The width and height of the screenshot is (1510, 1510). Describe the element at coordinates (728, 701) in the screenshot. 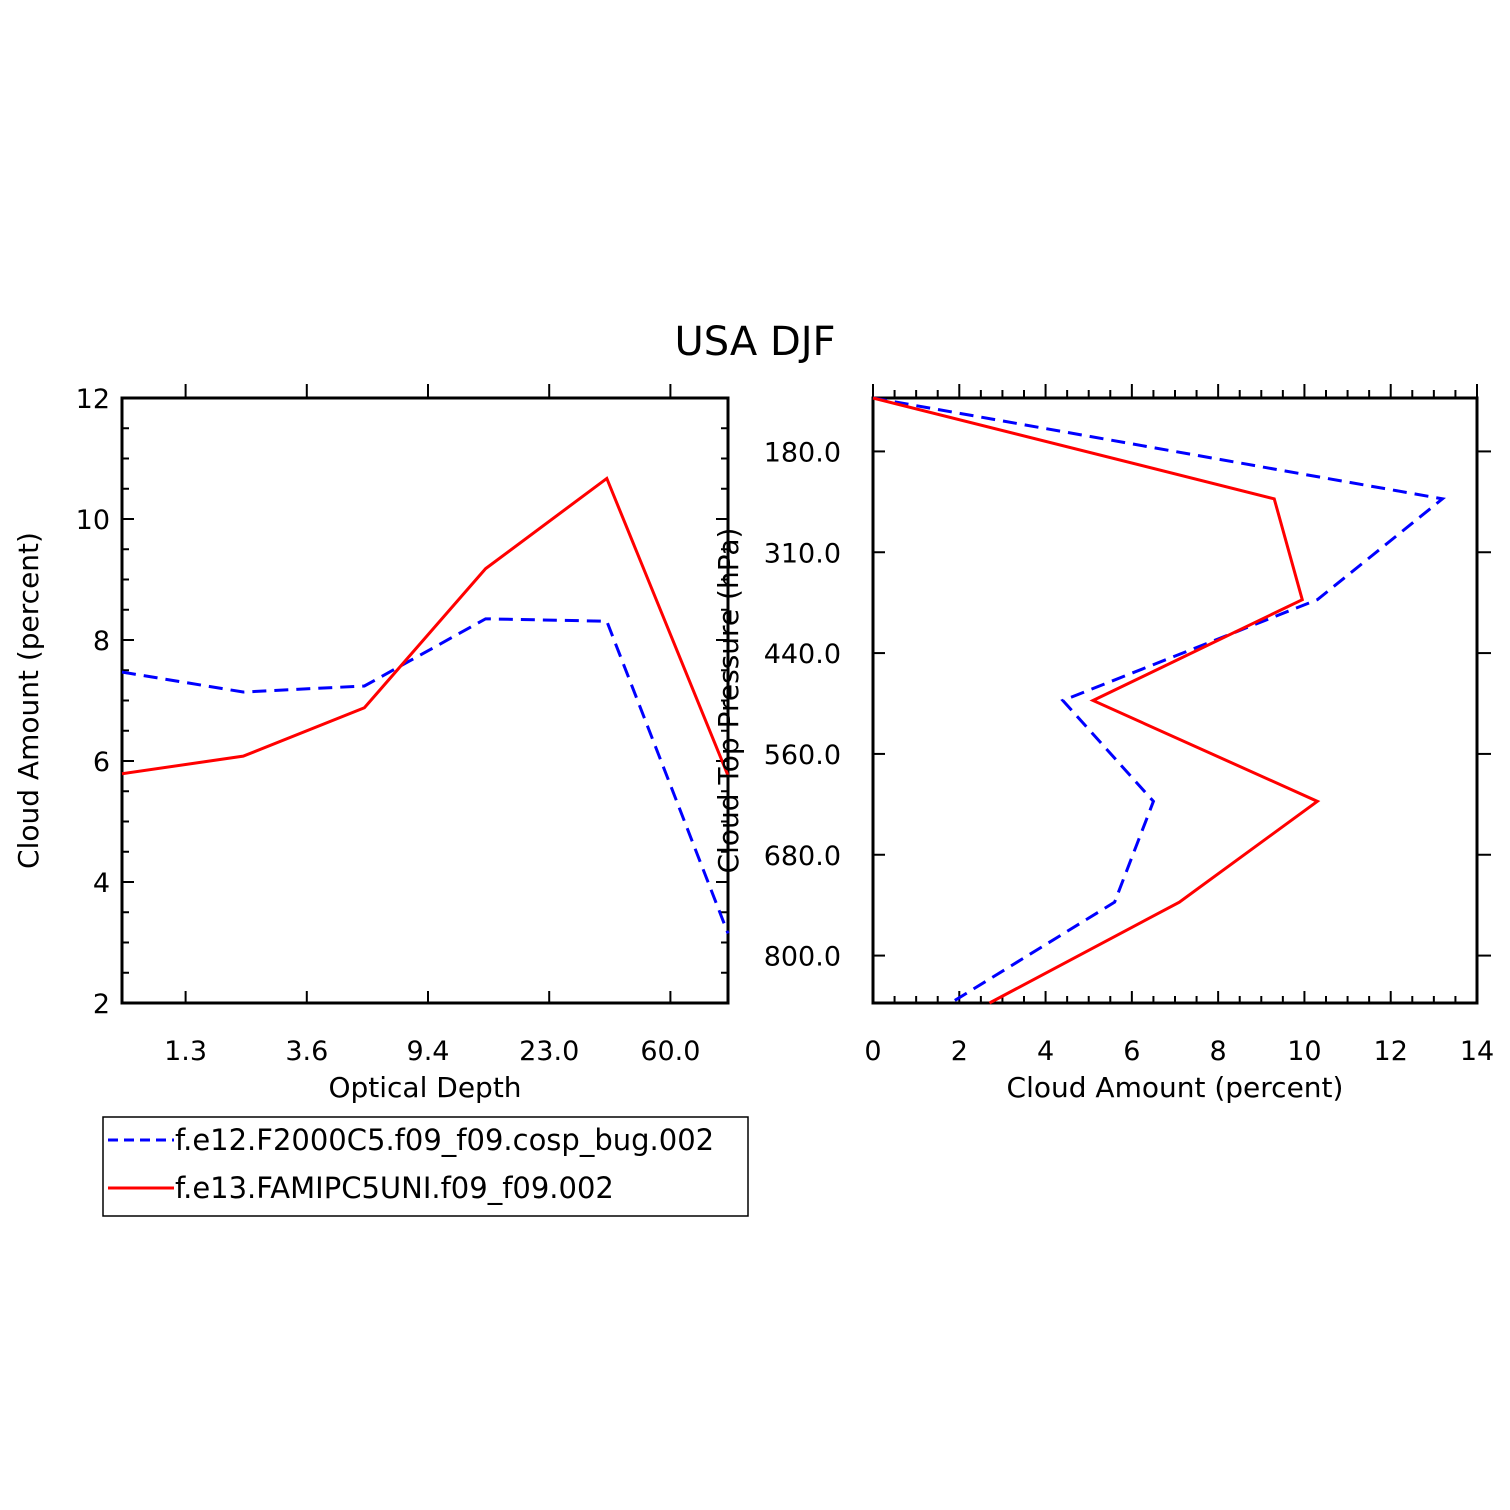

I see `right-y-axis-label: Cloud Top Pressure (hPa)` at that location.